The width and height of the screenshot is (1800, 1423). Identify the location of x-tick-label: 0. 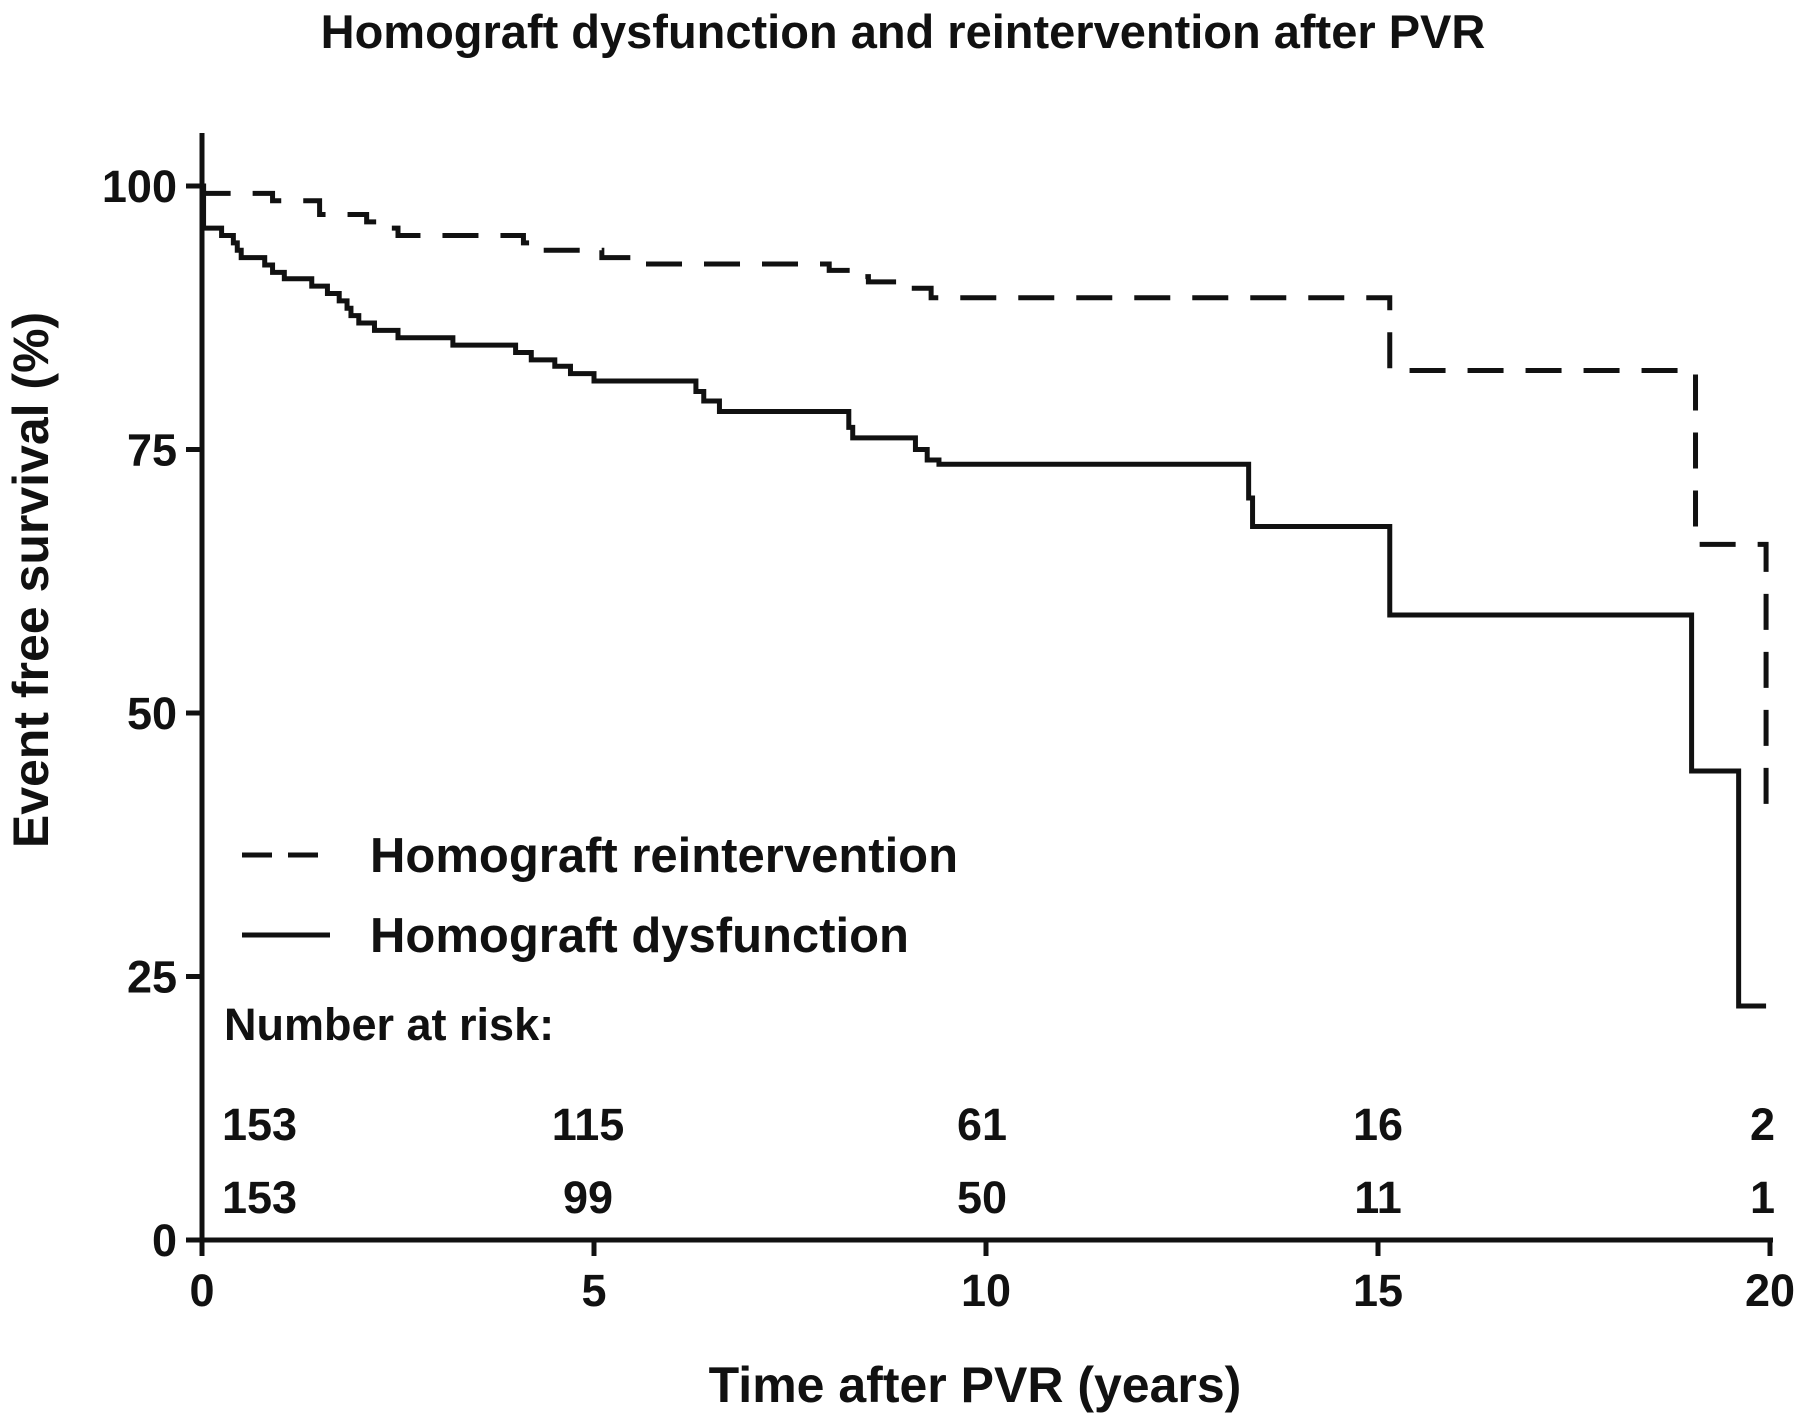
(201, 1290).